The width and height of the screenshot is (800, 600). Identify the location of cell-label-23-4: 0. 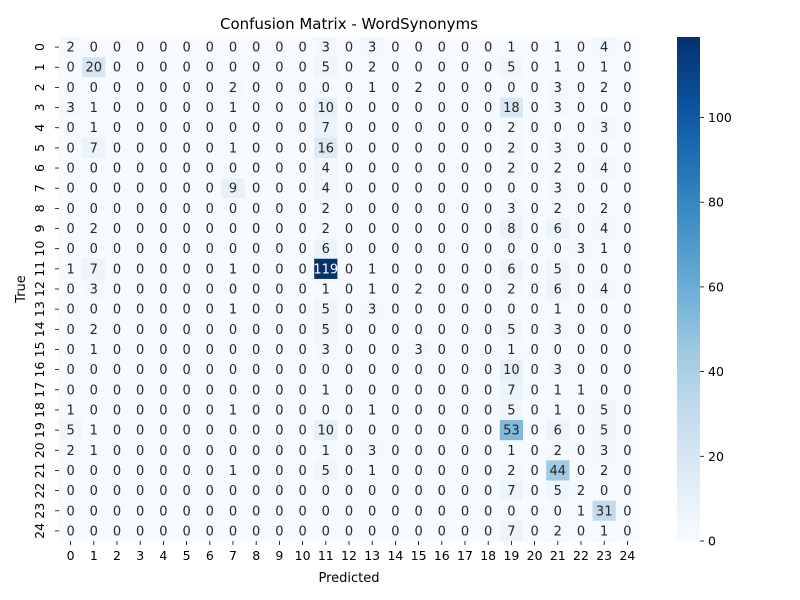
(163, 511).